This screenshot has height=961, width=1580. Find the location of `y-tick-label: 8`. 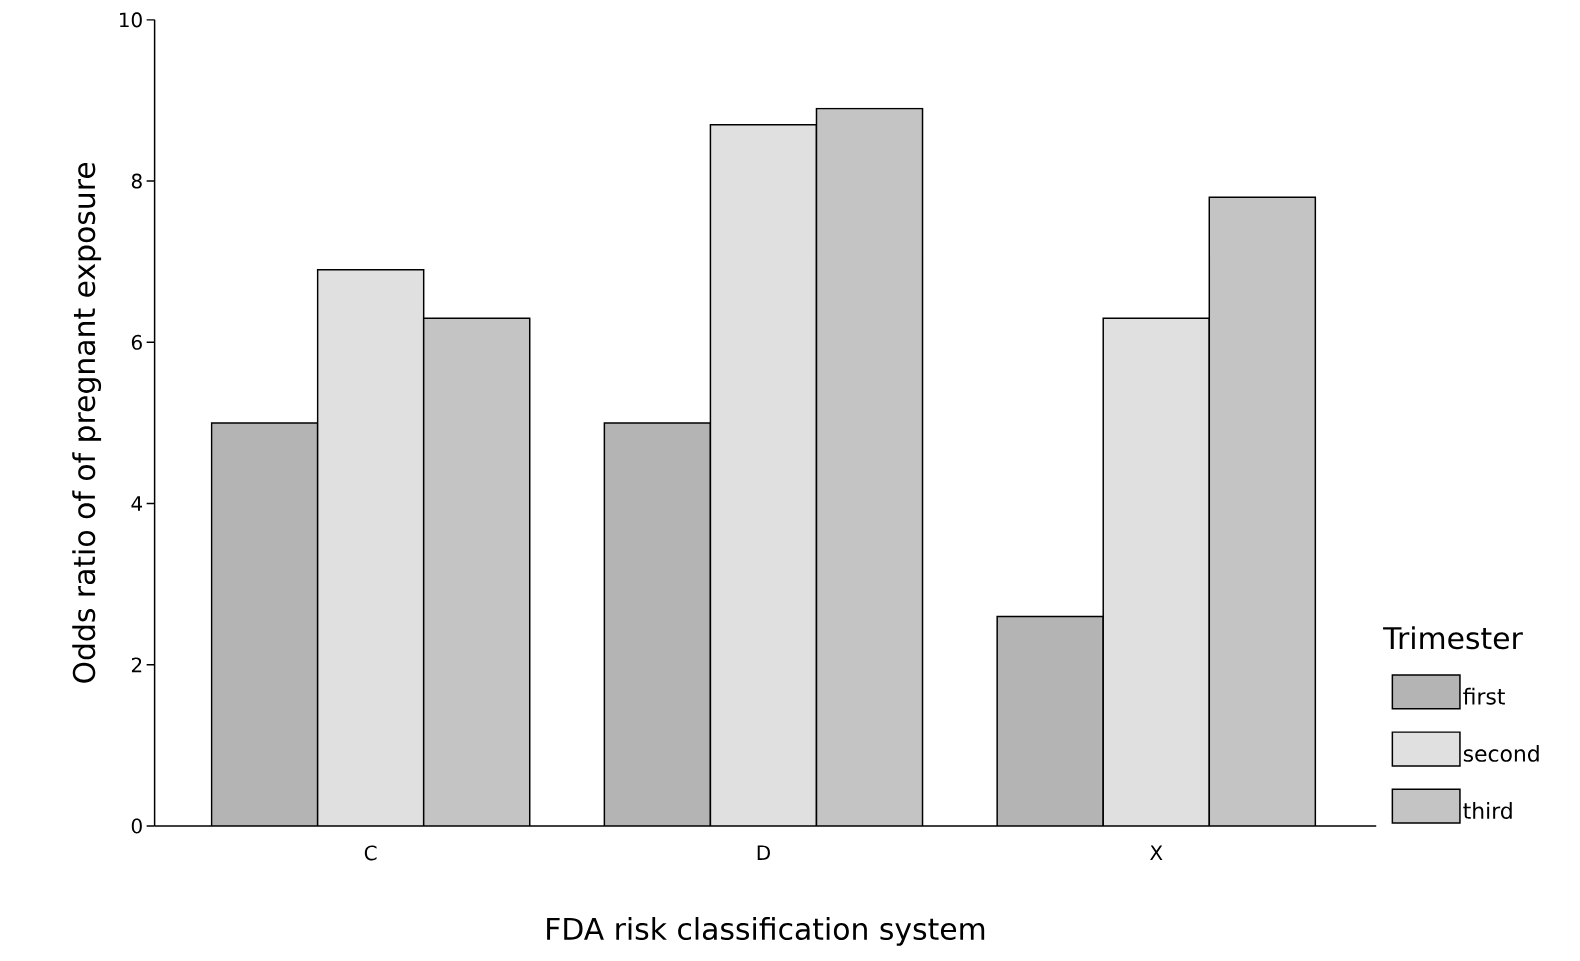

y-tick-label: 8 is located at coordinates (136, 181).